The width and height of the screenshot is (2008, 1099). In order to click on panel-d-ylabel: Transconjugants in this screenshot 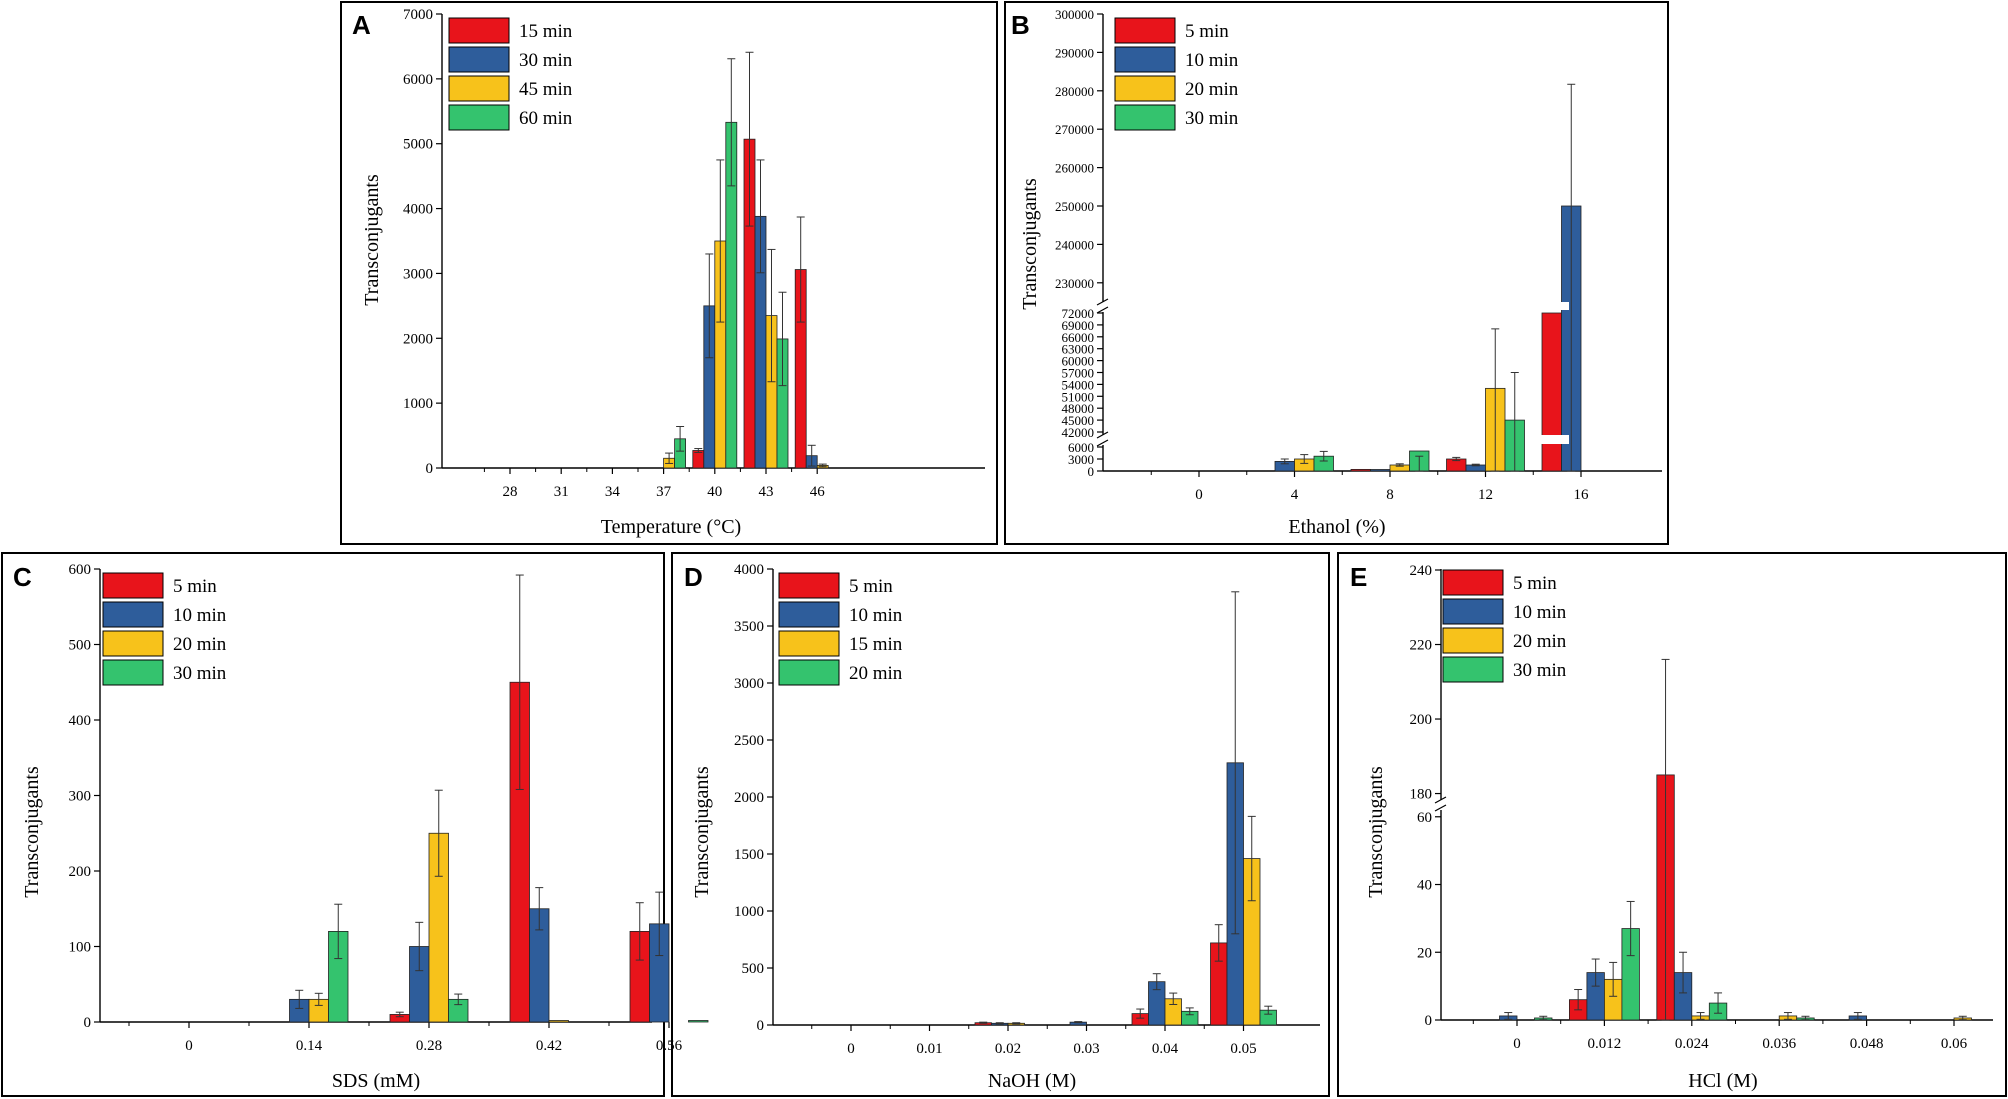, I will do `click(702, 832)`.